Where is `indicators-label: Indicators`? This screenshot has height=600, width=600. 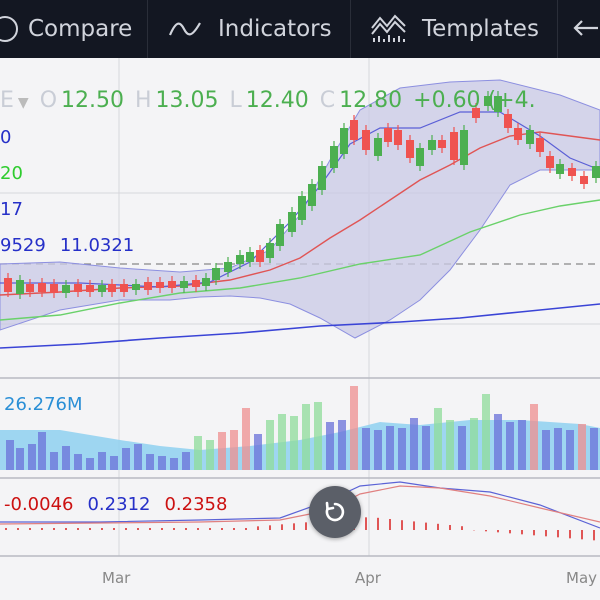
indicators-label: Indicators is located at coordinates (275, 29).